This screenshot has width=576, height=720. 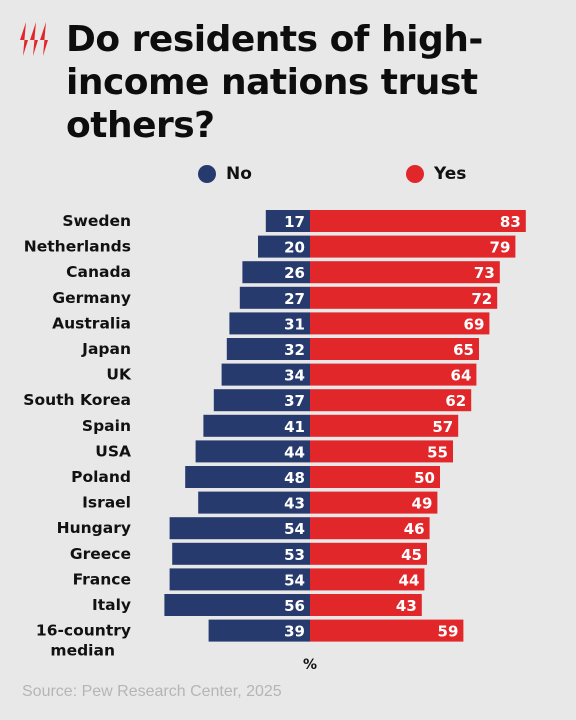 What do you see at coordinates (113, 451) in the screenshot?
I see `category-label: USA` at bounding box center [113, 451].